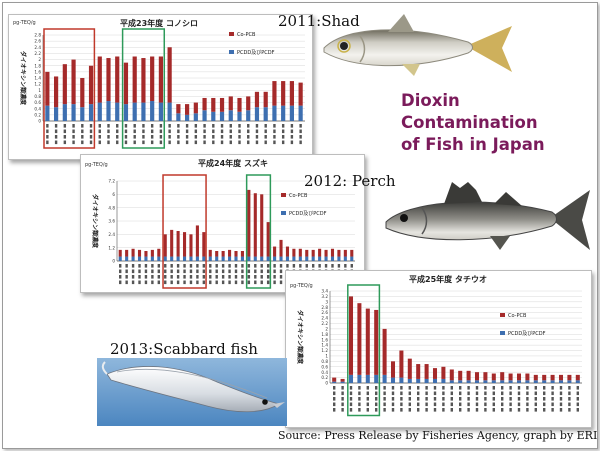 The image size is (600, 451). I want to click on y-tick-label: 7.2, so click(111, 181).